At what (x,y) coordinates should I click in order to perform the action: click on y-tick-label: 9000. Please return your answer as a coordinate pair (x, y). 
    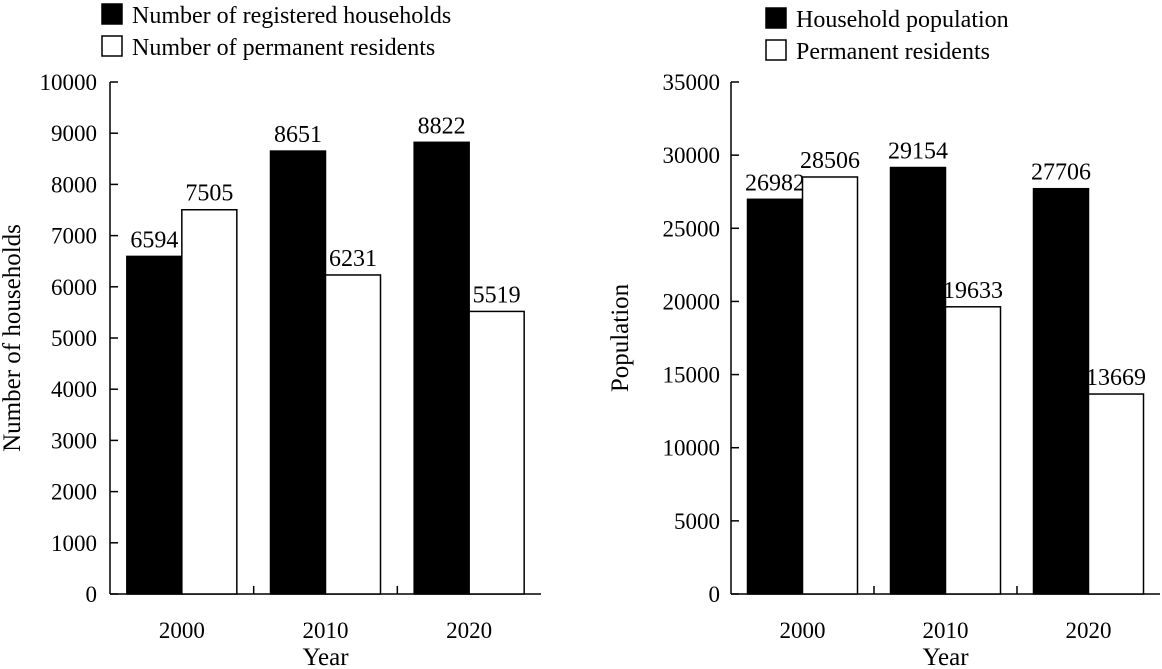
    Looking at the image, I should click on (74, 133).